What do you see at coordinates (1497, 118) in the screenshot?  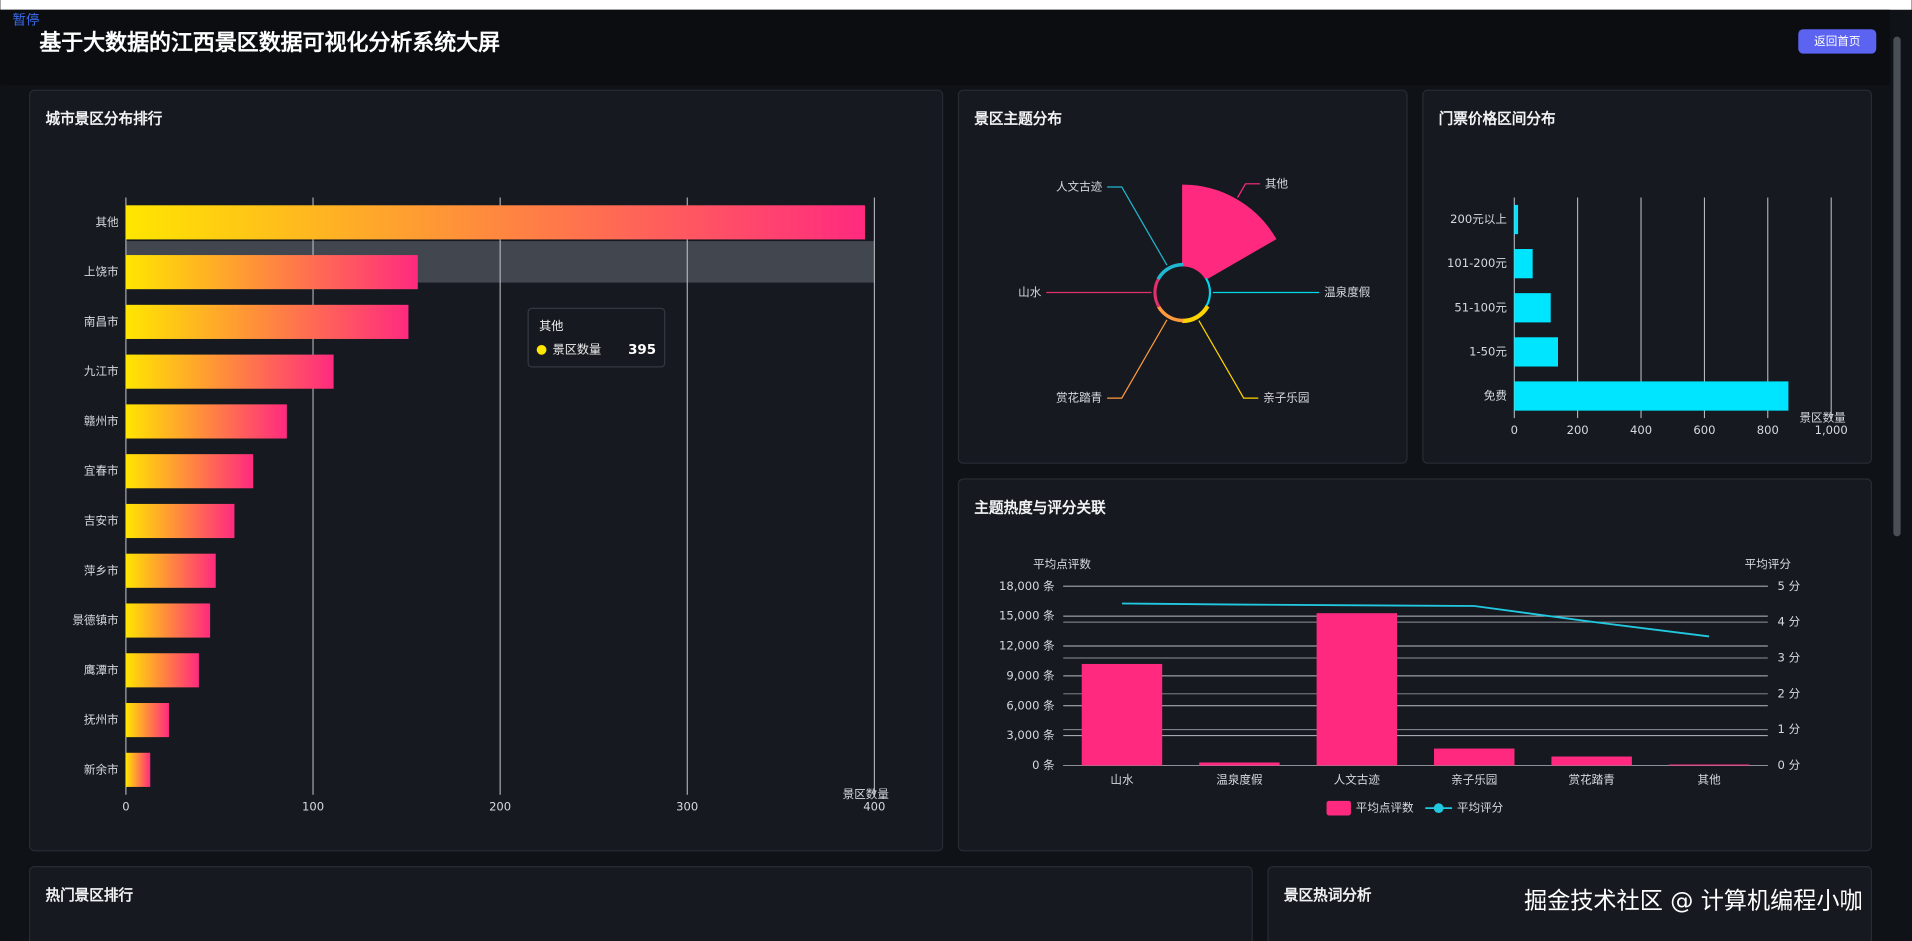 I see `panel-title: 门票价格区间分布` at bounding box center [1497, 118].